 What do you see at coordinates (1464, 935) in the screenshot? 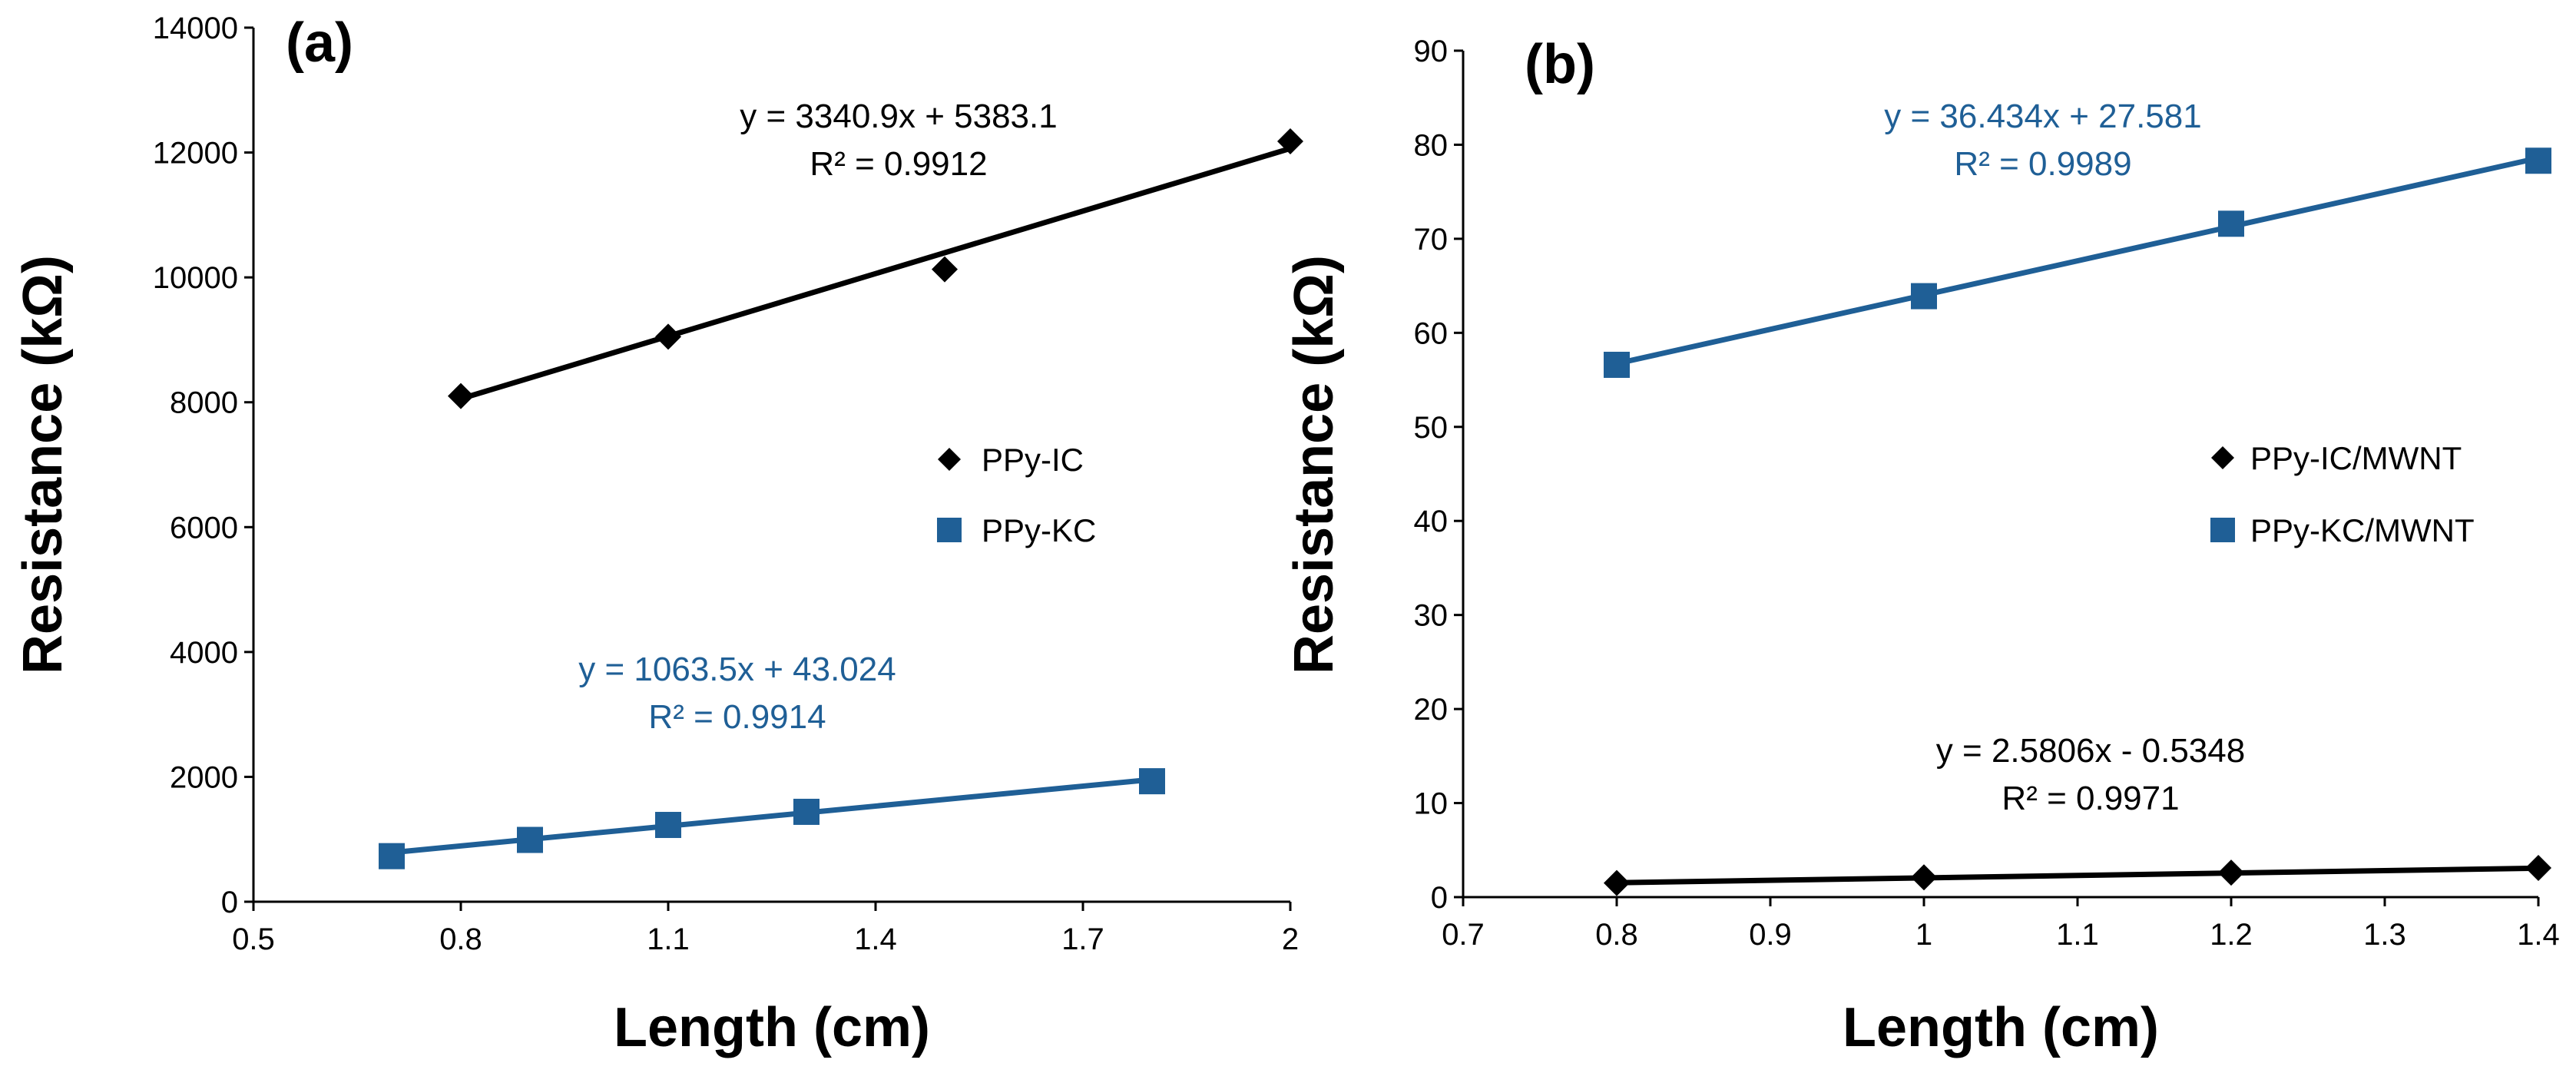
I see `panel-b-x-tick-label: 0.7` at bounding box center [1464, 935].